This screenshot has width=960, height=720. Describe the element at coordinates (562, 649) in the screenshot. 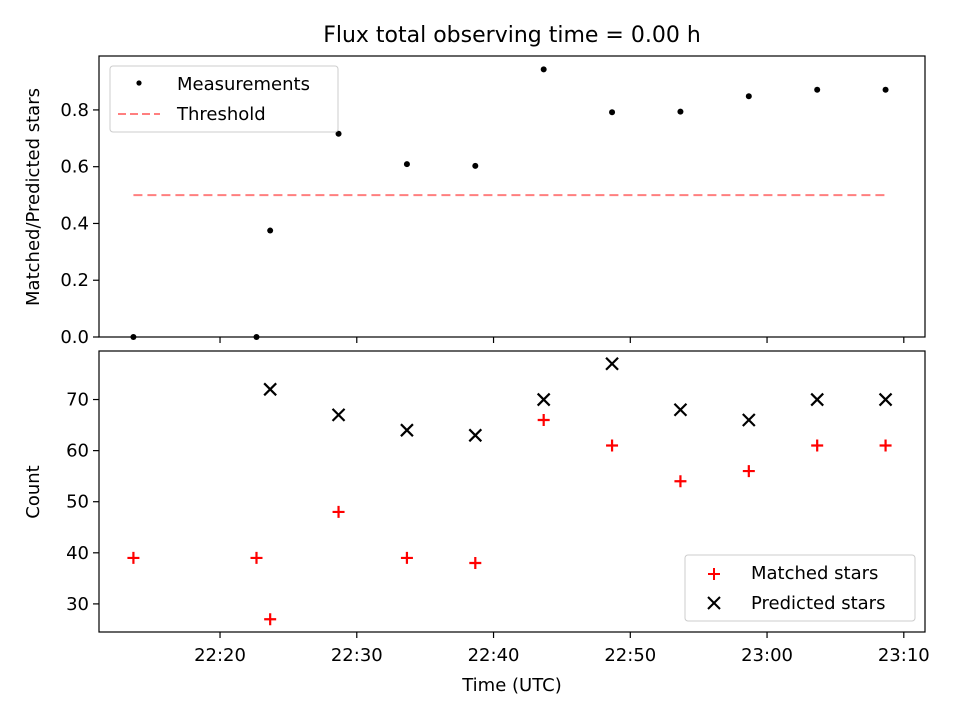

I see `bottom-x-axis: 22:20 22:30 22:40 22:50 23:00 23:10` at that location.